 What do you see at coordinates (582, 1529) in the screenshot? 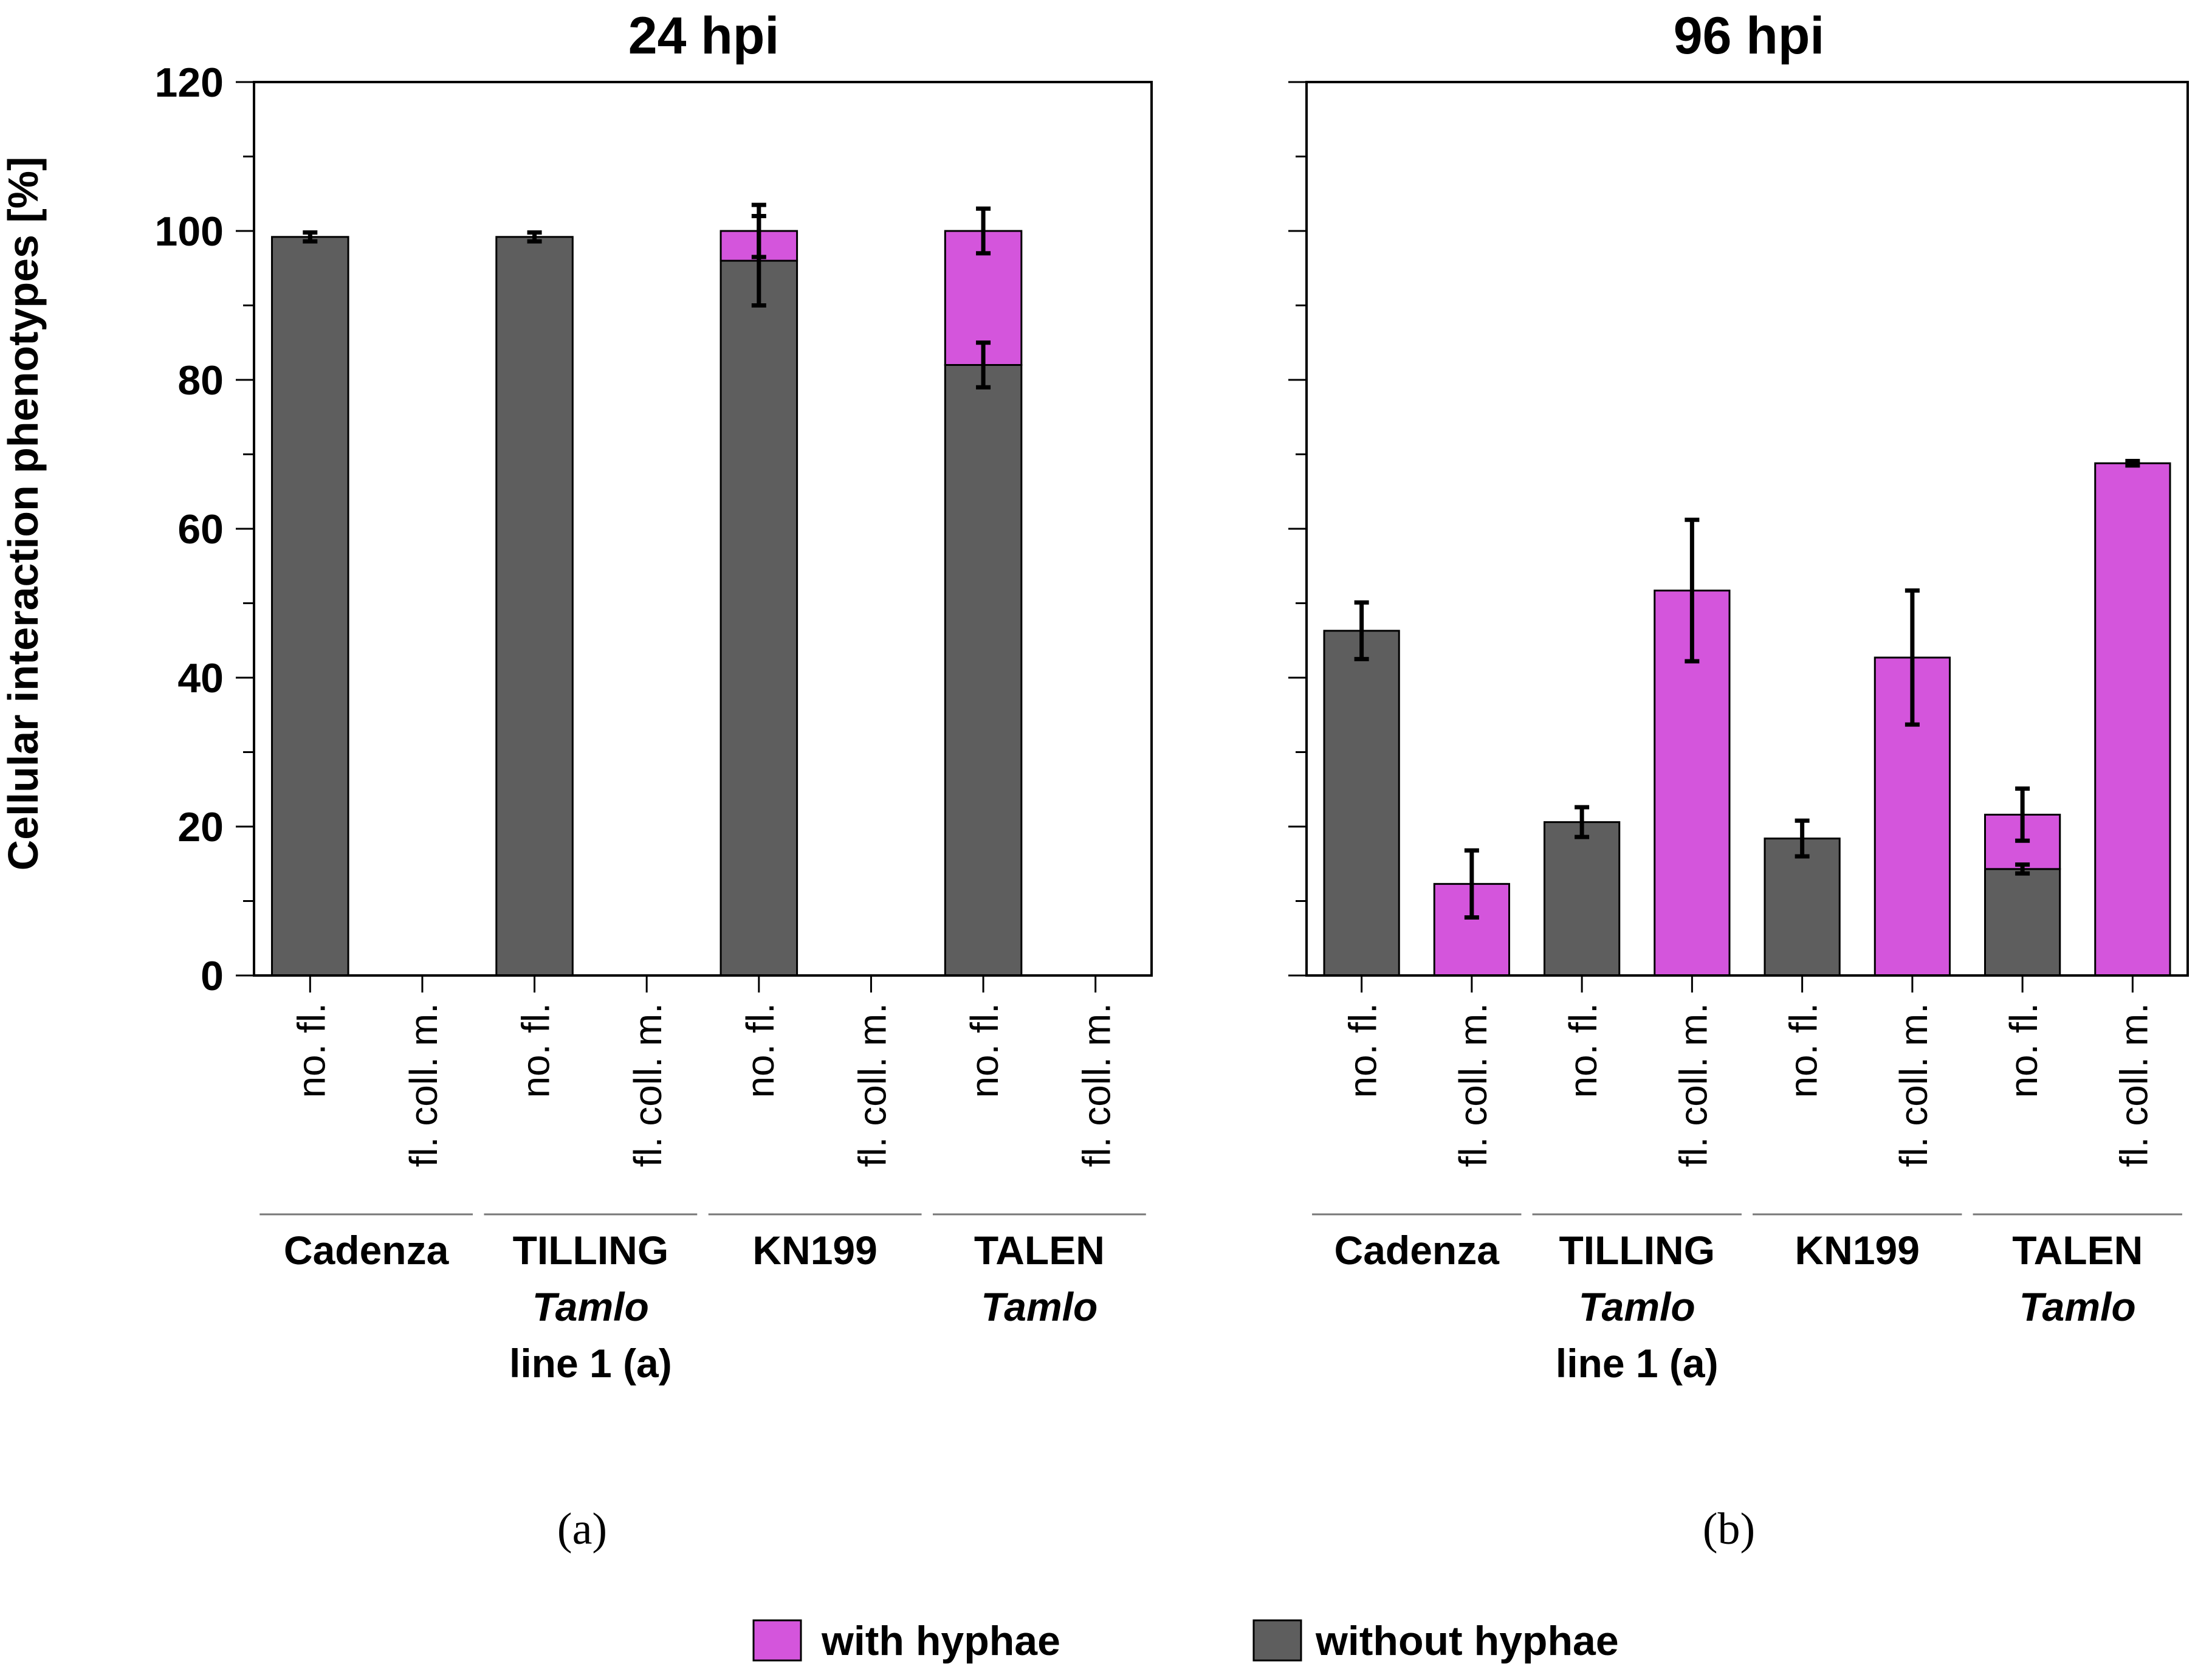
I see `panel-label: (a)` at bounding box center [582, 1529].